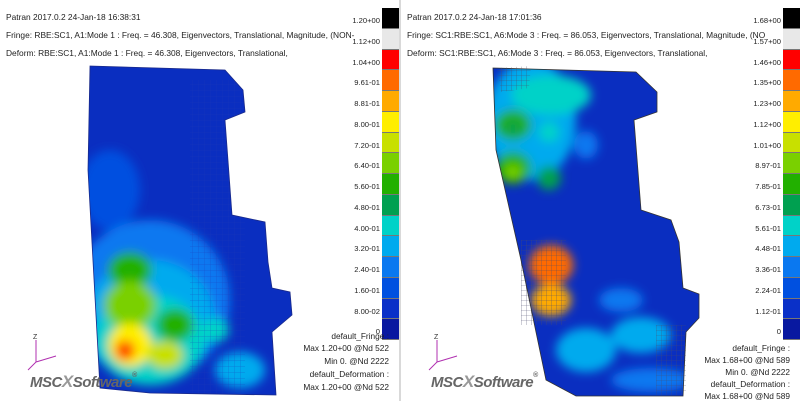  Describe the element at coordinates (747, 360) in the screenshot. I see `info-fringe-max: Max 1.68+00 @Nd 589` at that location.